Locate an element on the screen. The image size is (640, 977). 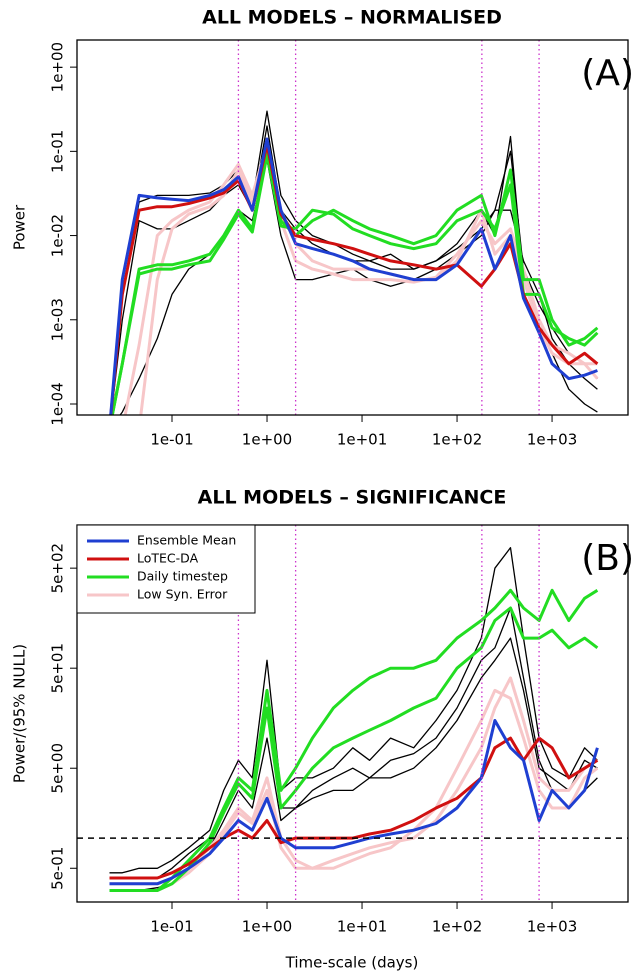
y-tick-label: 1e-02 is located at coordinates (58, 235).